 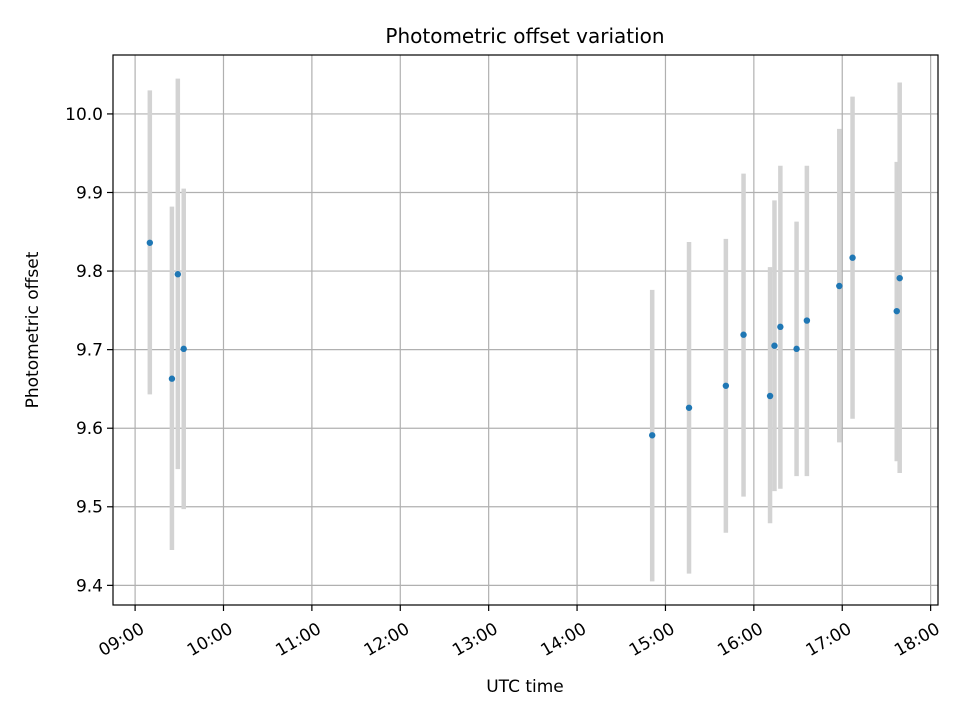 What do you see at coordinates (387, 640) in the screenshot?
I see `x-tick-label: 12:00` at bounding box center [387, 640].